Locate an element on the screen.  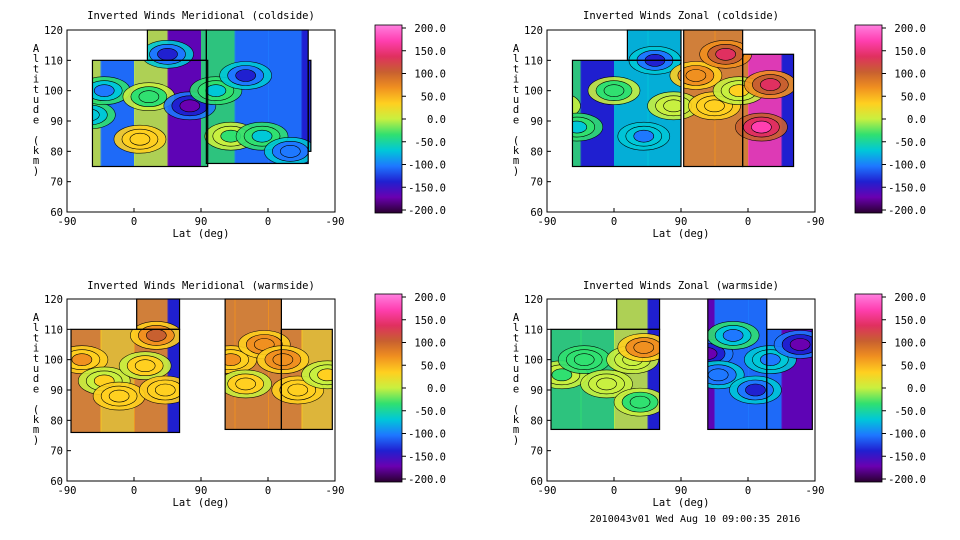
y-tick-label: 90 is located at coordinates (536, 391).